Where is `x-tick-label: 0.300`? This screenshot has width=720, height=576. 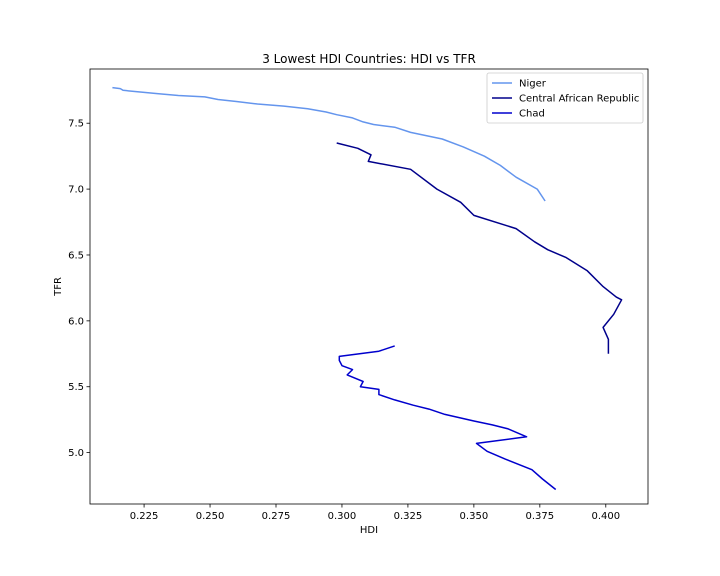
x-tick-label: 0.300 is located at coordinates (342, 516).